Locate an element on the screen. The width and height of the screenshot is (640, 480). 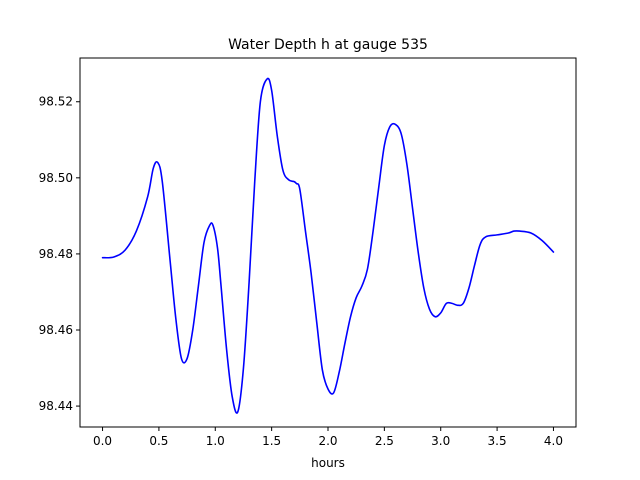
x-tick-label: 4.0 is located at coordinates (553, 441).